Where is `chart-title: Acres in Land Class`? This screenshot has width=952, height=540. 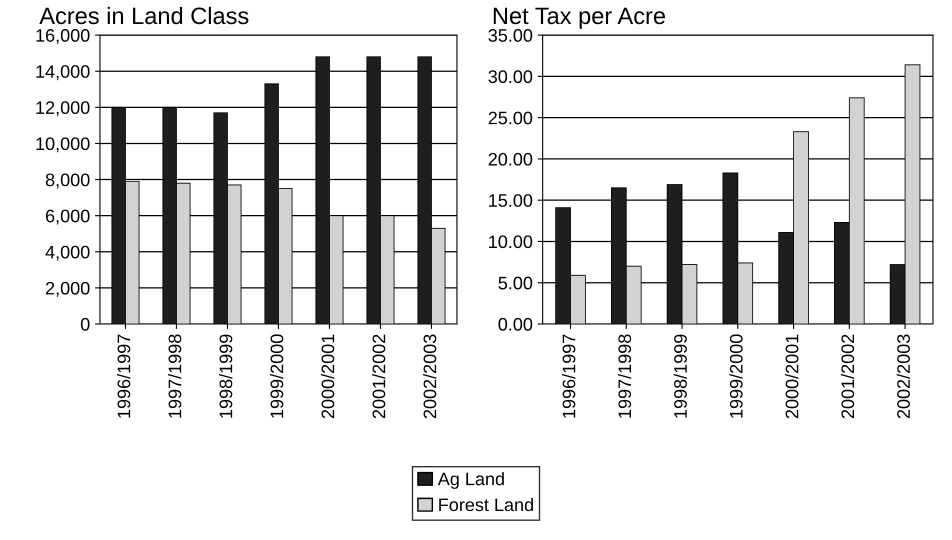 chart-title: Acres in Land Class is located at coordinates (143, 15).